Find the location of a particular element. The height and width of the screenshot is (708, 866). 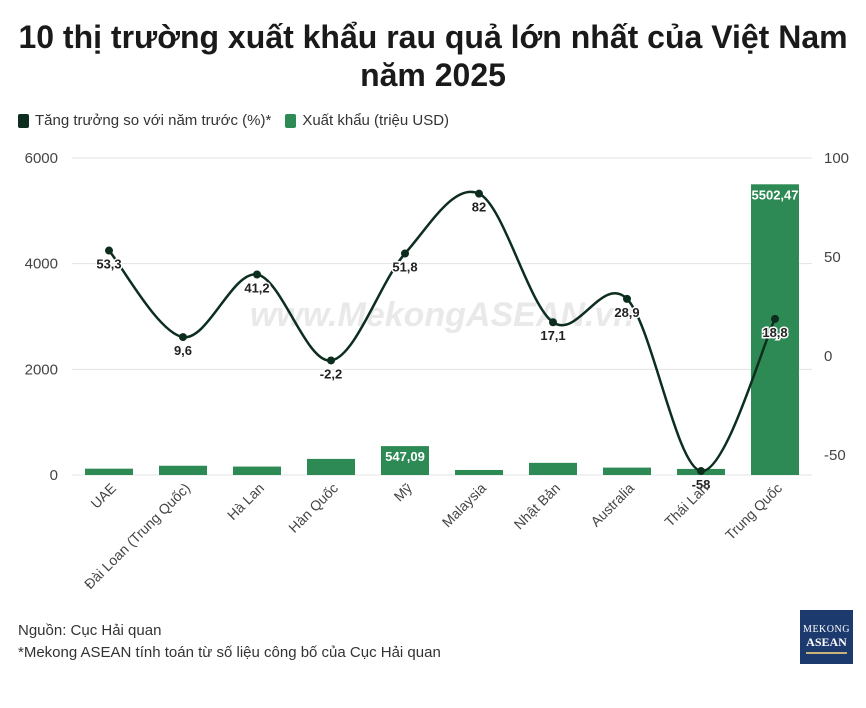

growth-value-label: 51,8 is located at coordinates (404, 266).